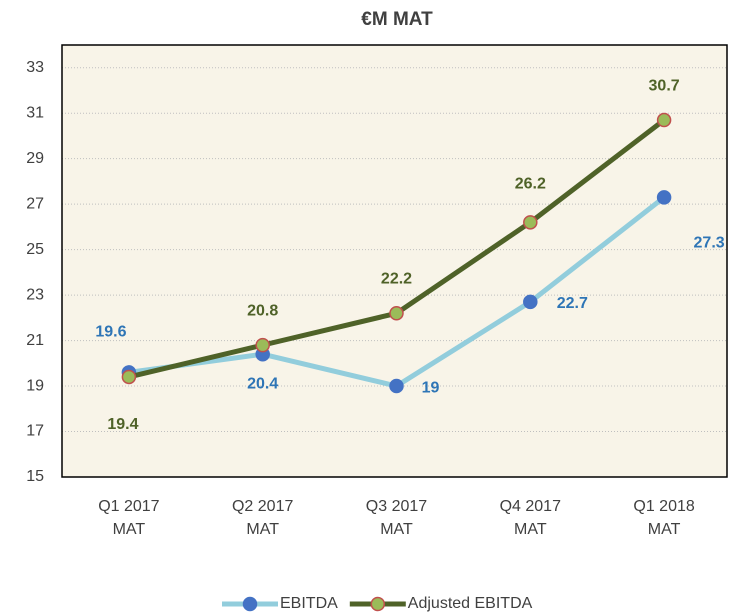 This screenshot has width=732, height=615. Describe the element at coordinates (262, 310) in the screenshot. I see `data-label: 20.8` at that location.